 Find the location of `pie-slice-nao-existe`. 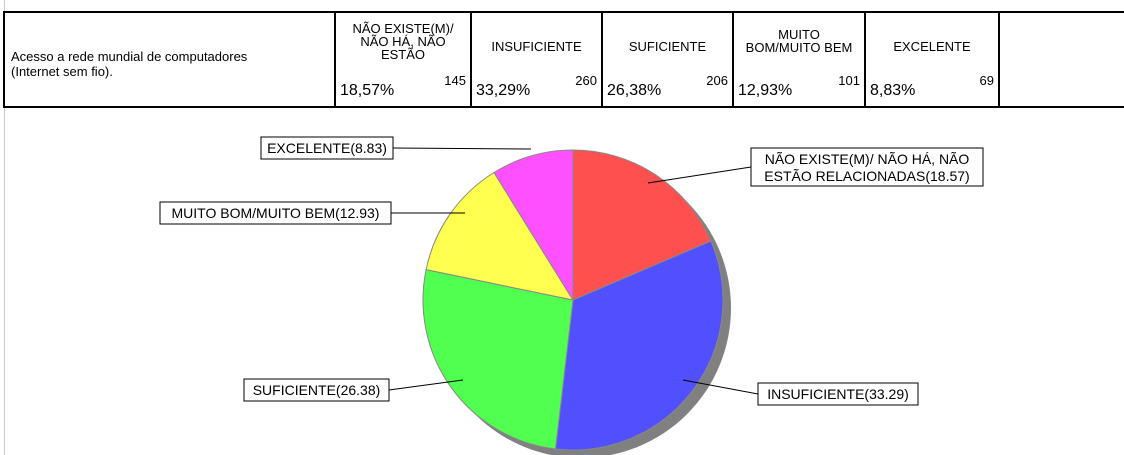

pie-slice-nao-existe is located at coordinates (642, 225).